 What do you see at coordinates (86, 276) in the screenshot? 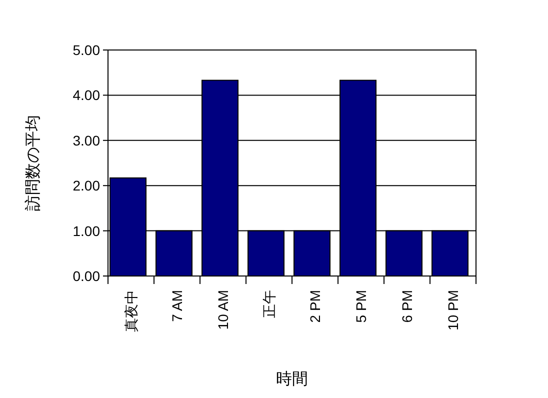
I see `y-tick-label: 0.00` at bounding box center [86, 276].